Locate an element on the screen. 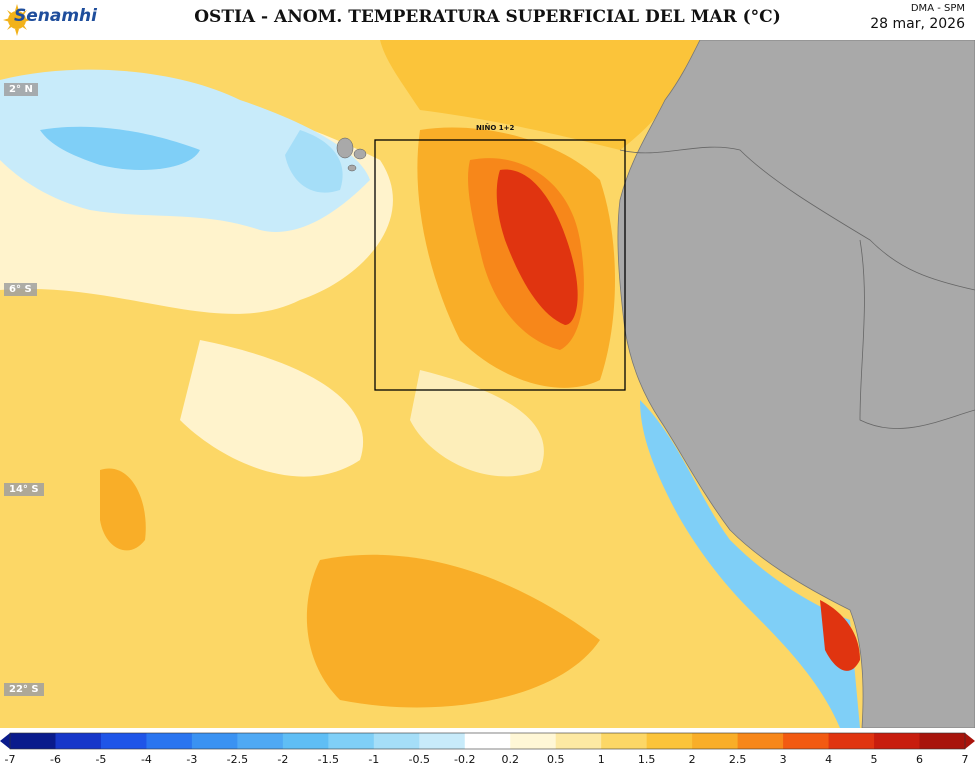 The height and width of the screenshot is (769, 975). colorbar-outline is located at coordinates (487, 741).